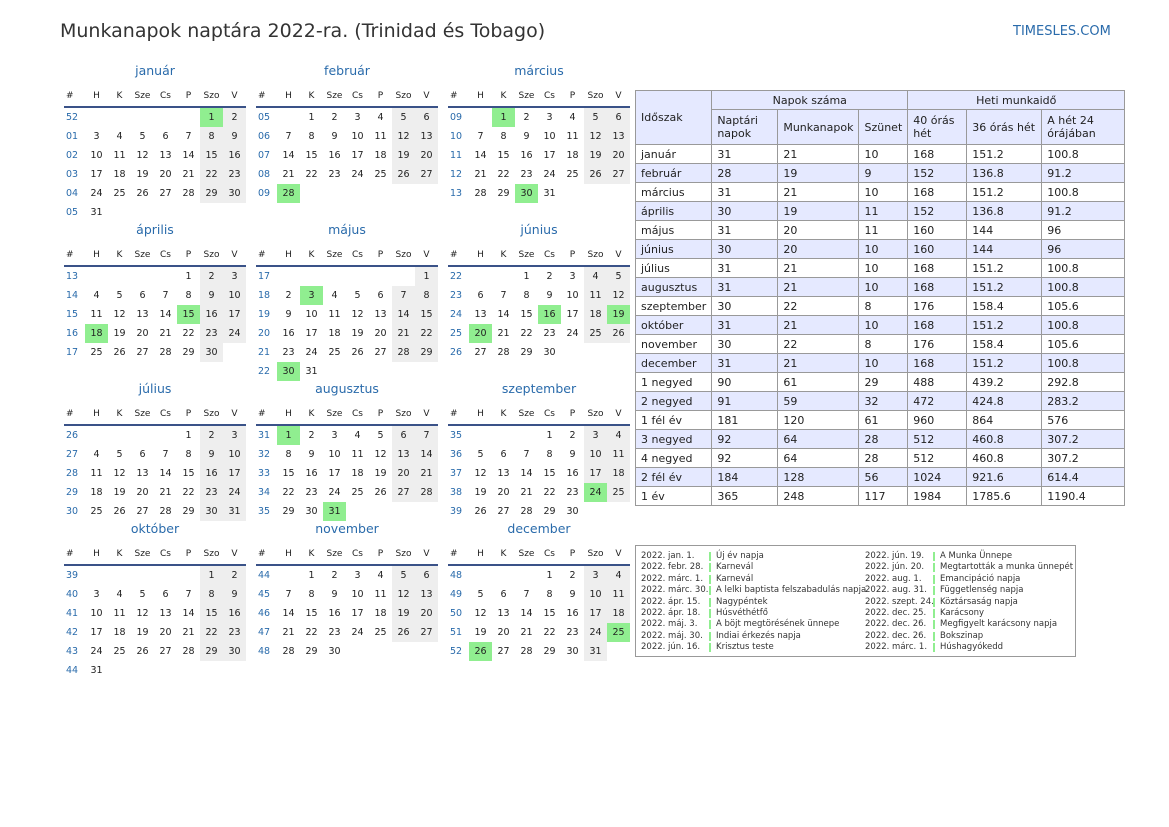  What do you see at coordinates (893, 578) in the screenshot?
I see `holiday-date: 2022. aug. 1.` at bounding box center [893, 578].